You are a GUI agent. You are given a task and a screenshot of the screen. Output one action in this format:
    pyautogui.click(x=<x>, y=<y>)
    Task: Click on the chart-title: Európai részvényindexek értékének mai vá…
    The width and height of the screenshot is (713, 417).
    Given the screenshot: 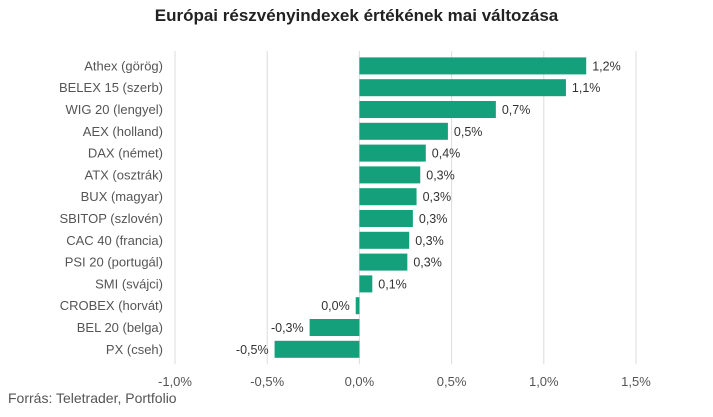 What is the action you would take?
    pyautogui.click(x=356, y=15)
    